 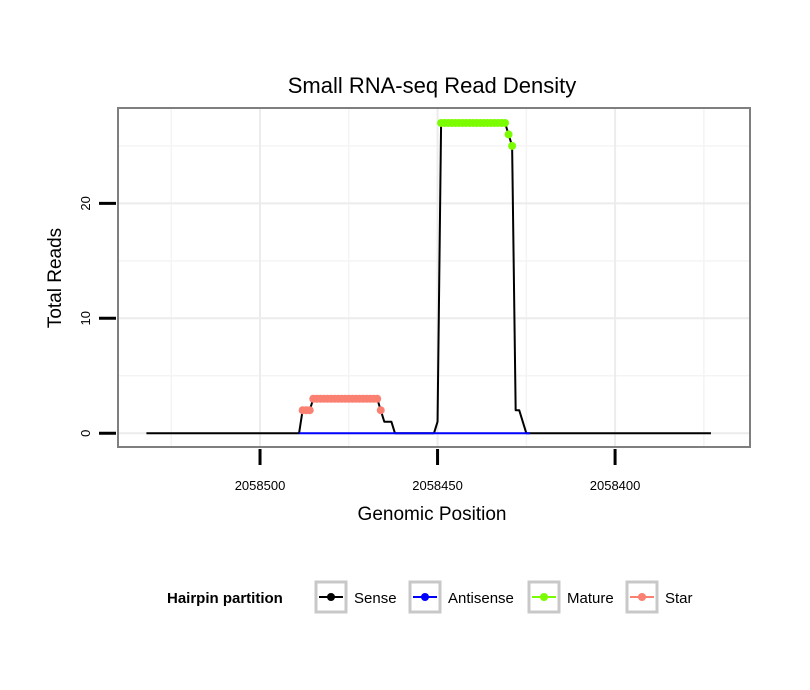 What do you see at coordinates (679, 598) in the screenshot?
I see `legend-label: Star` at bounding box center [679, 598].